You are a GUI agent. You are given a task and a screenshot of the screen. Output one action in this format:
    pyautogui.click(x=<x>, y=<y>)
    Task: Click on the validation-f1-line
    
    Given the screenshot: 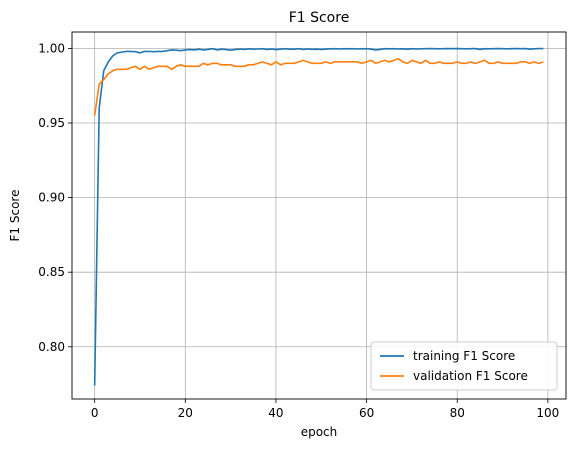 What is the action you would take?
    pyautogui.click(x=318, y=87)
    